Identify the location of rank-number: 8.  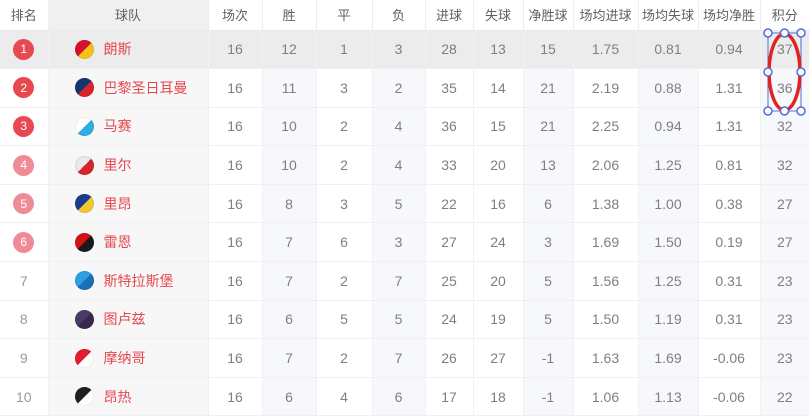
(23, 319).